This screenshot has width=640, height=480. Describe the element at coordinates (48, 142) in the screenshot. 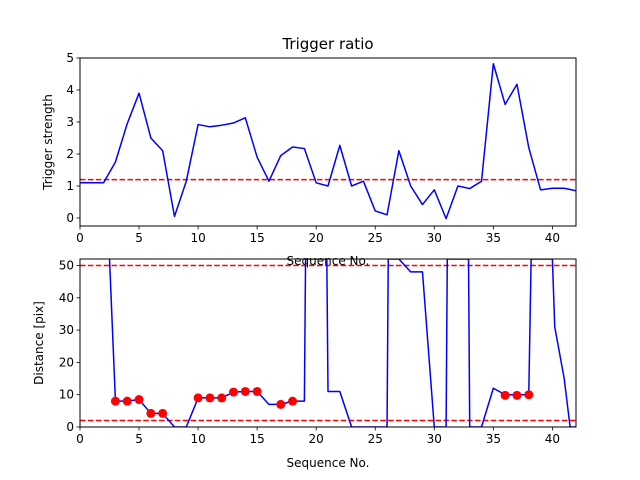

I see `y-axis-label: Trigger strength` at that location.